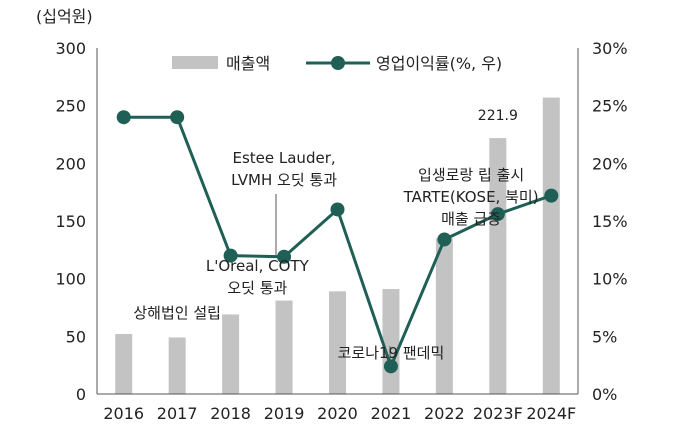  I want to click on x-tick-label: 2022, so click(444, 413).